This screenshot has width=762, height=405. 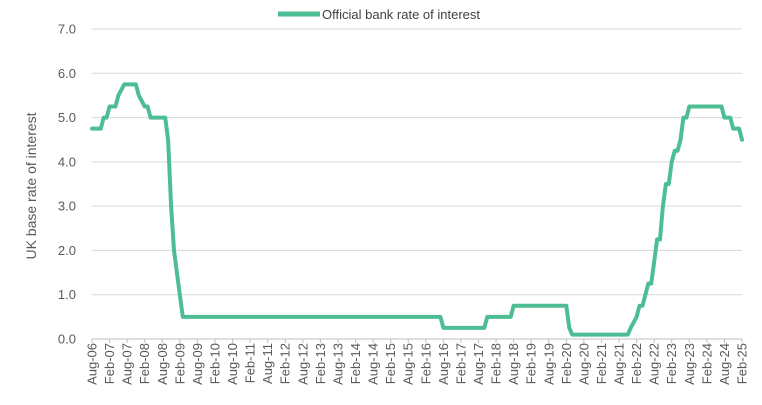 What do you see at coordinates (302, 364) in the screenshot?
I see `x-tick-label: Aug-12` at bounding box center [302, 364].